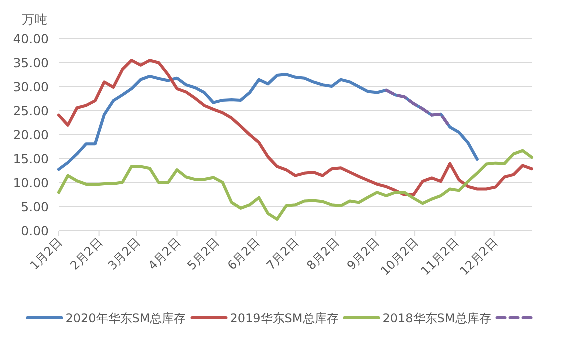  Describe the element at coordinates (126, 319) in the screenshot. I see `legend-label: 2020年华东SM总库存` at that location.